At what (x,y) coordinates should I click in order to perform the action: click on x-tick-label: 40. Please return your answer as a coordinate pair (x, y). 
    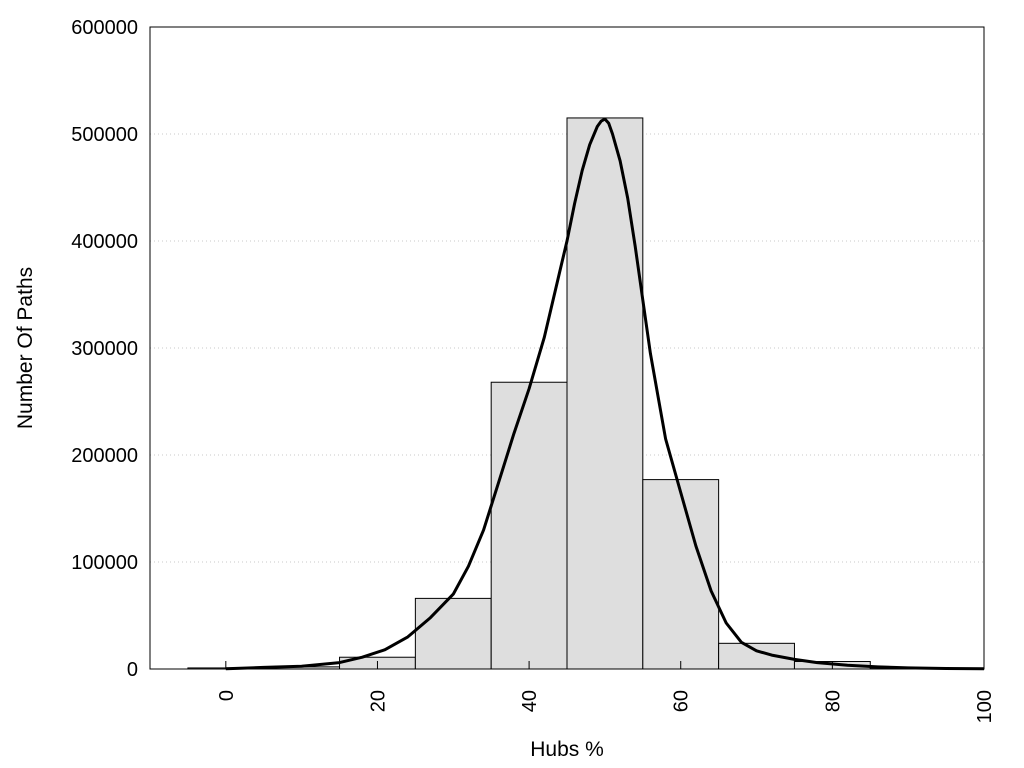
    Looking at the image, I should click on (530, 701).